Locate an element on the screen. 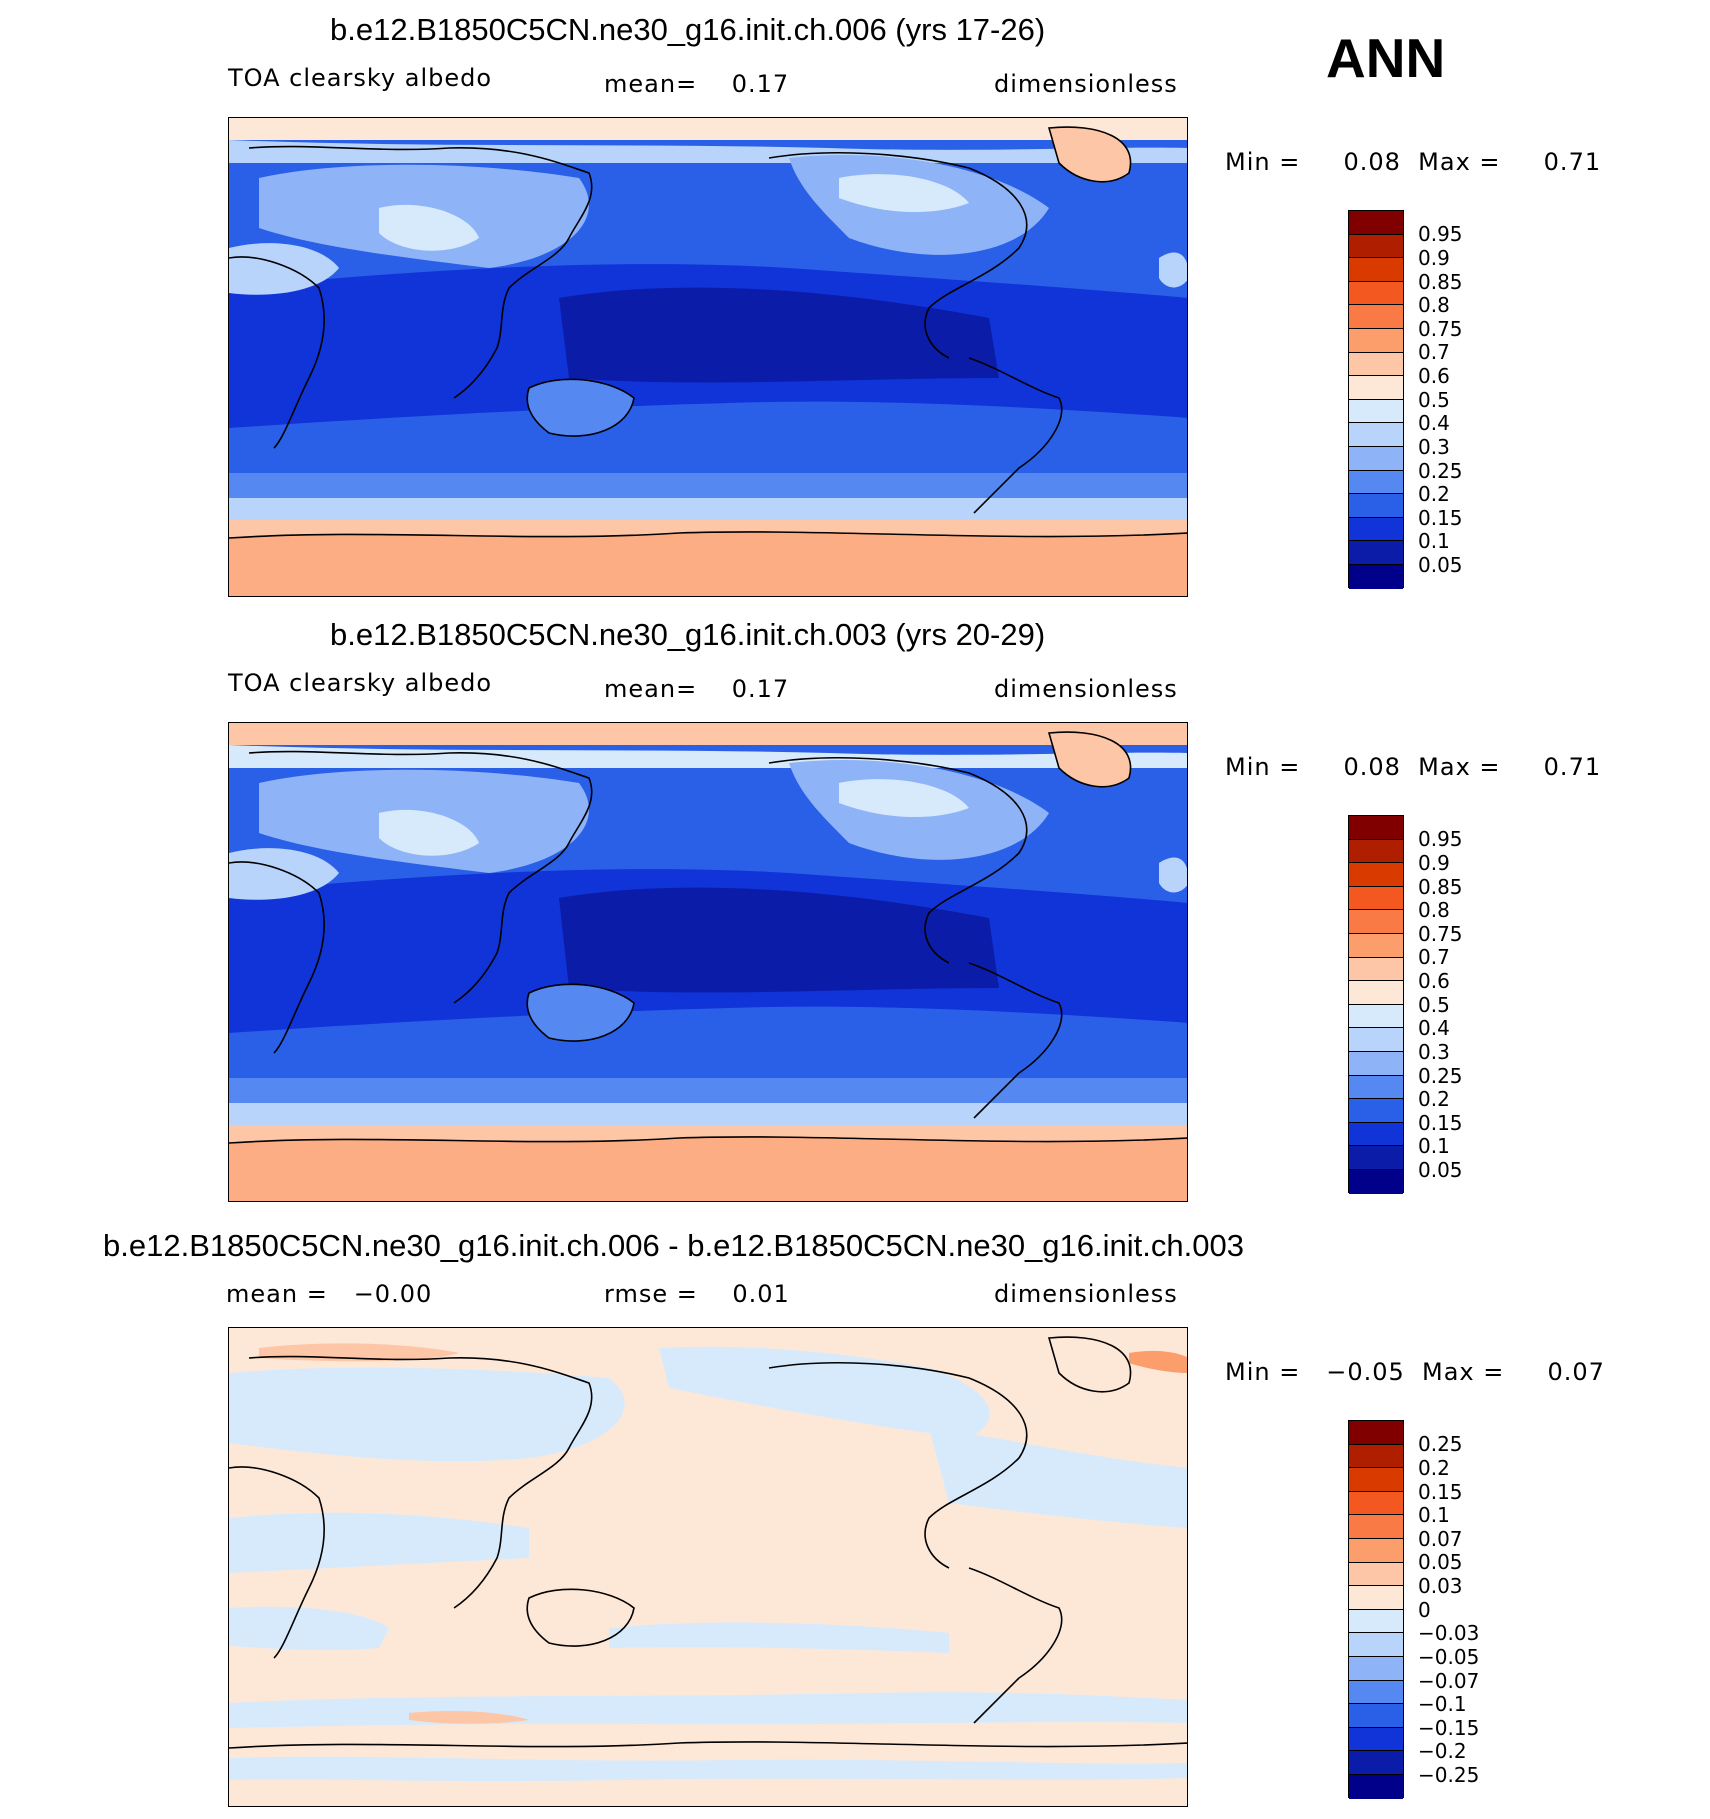 This screenshot has height=1819, width=1710. panel-2-mean-label: mean= 0.17 is located at coordinates (697, 689).